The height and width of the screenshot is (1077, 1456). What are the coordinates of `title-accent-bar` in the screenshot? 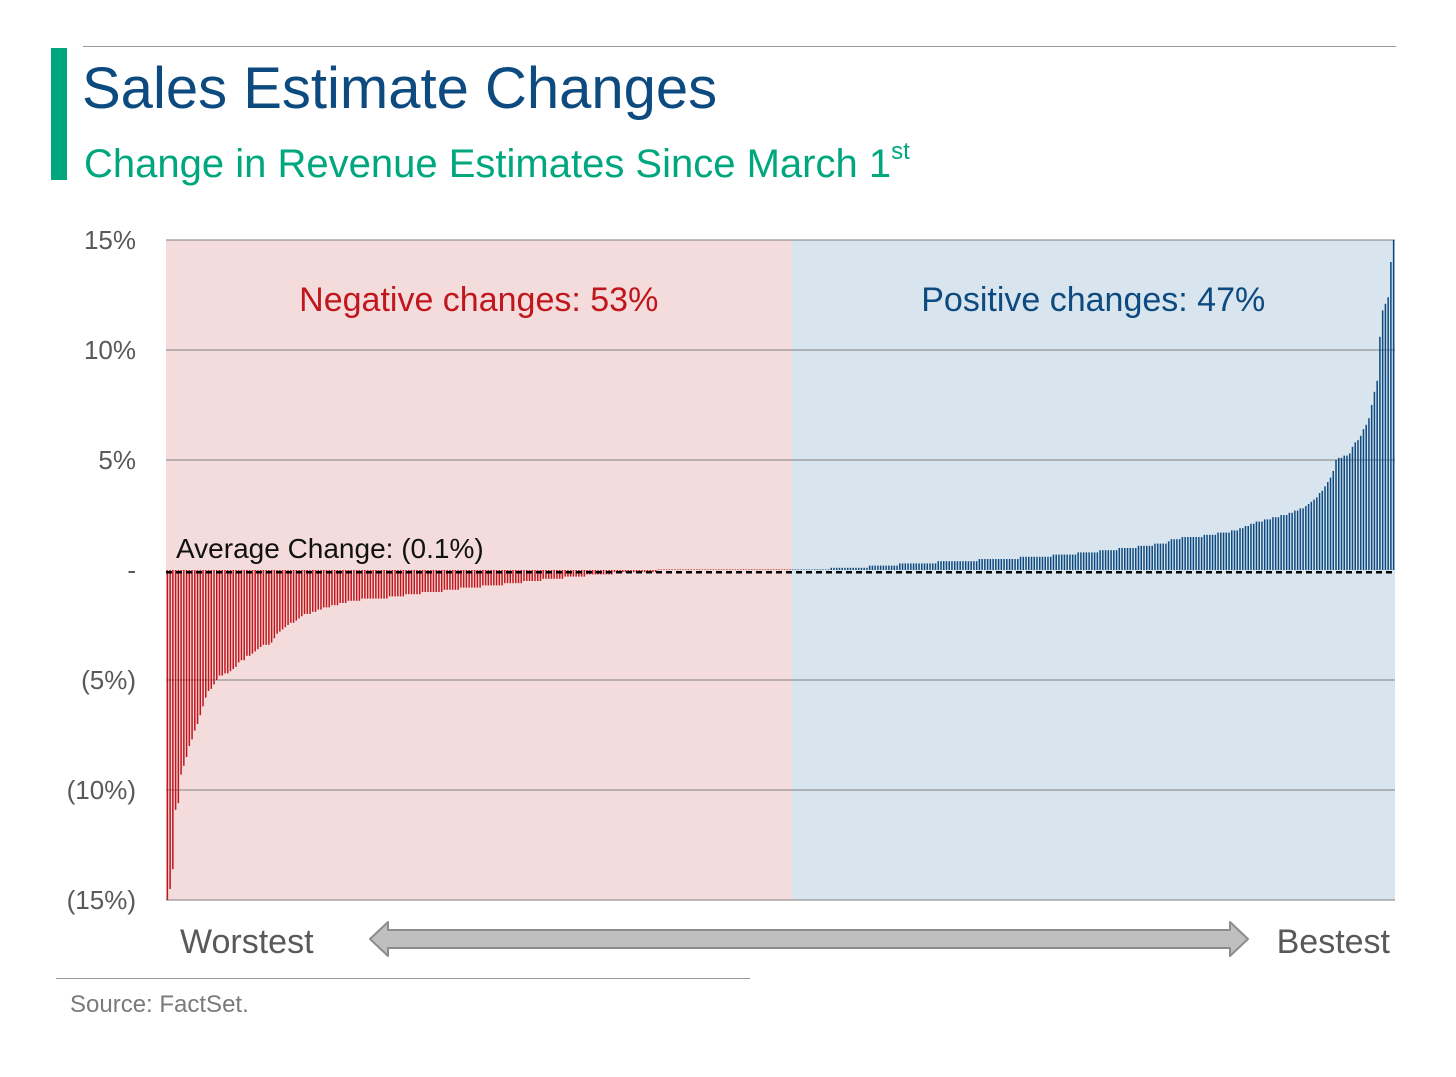 It's located at (59, 114).